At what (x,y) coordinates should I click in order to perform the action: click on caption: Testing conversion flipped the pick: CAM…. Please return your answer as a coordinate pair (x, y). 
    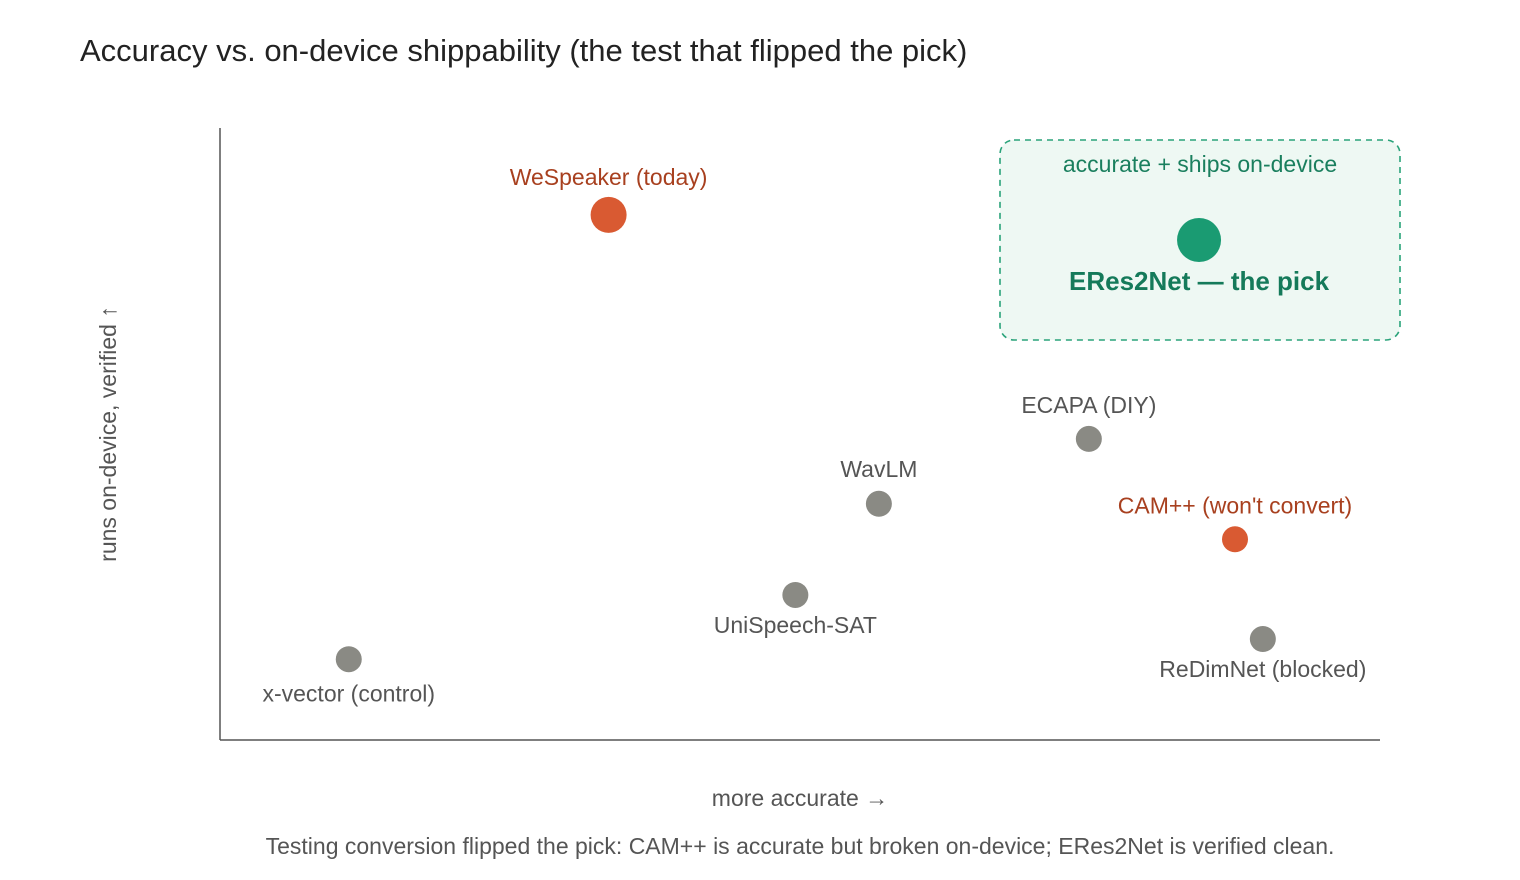
    Looking at the image, I should click on (800, 846).